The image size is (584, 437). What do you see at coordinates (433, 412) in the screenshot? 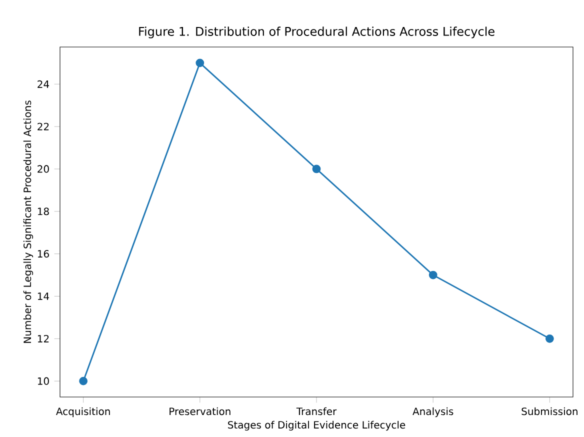
I see `x-tick-label: Analysis` at bounding box center [433, 412].